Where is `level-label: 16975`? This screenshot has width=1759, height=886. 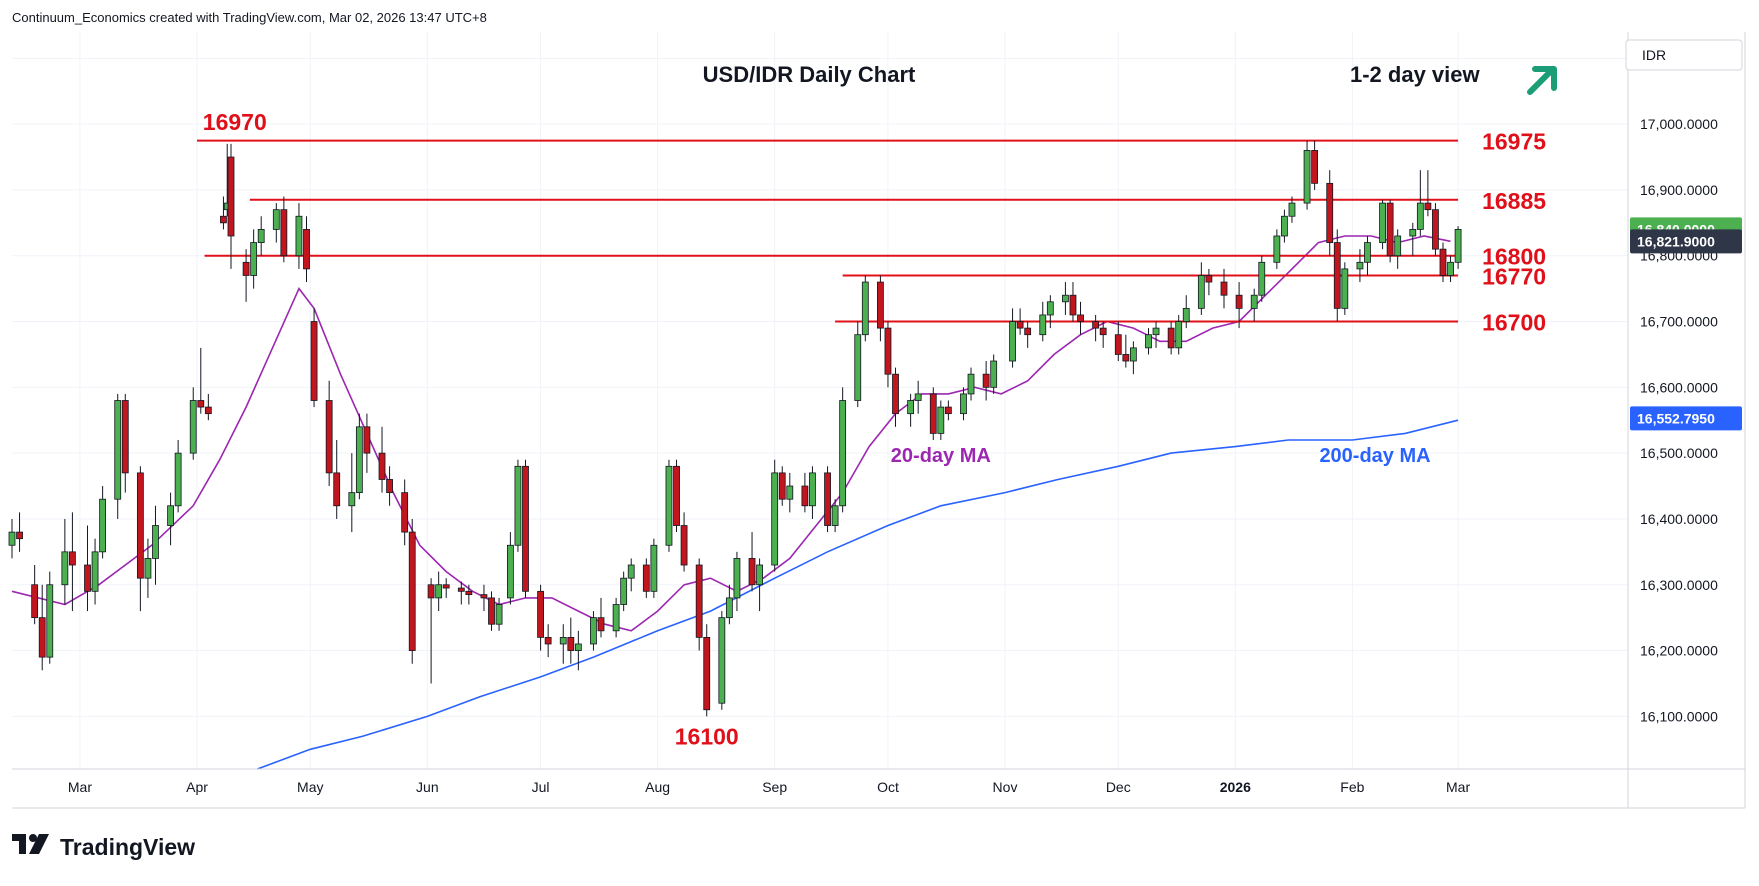 level-label: 16975 is located at coordinates (1514, 142).